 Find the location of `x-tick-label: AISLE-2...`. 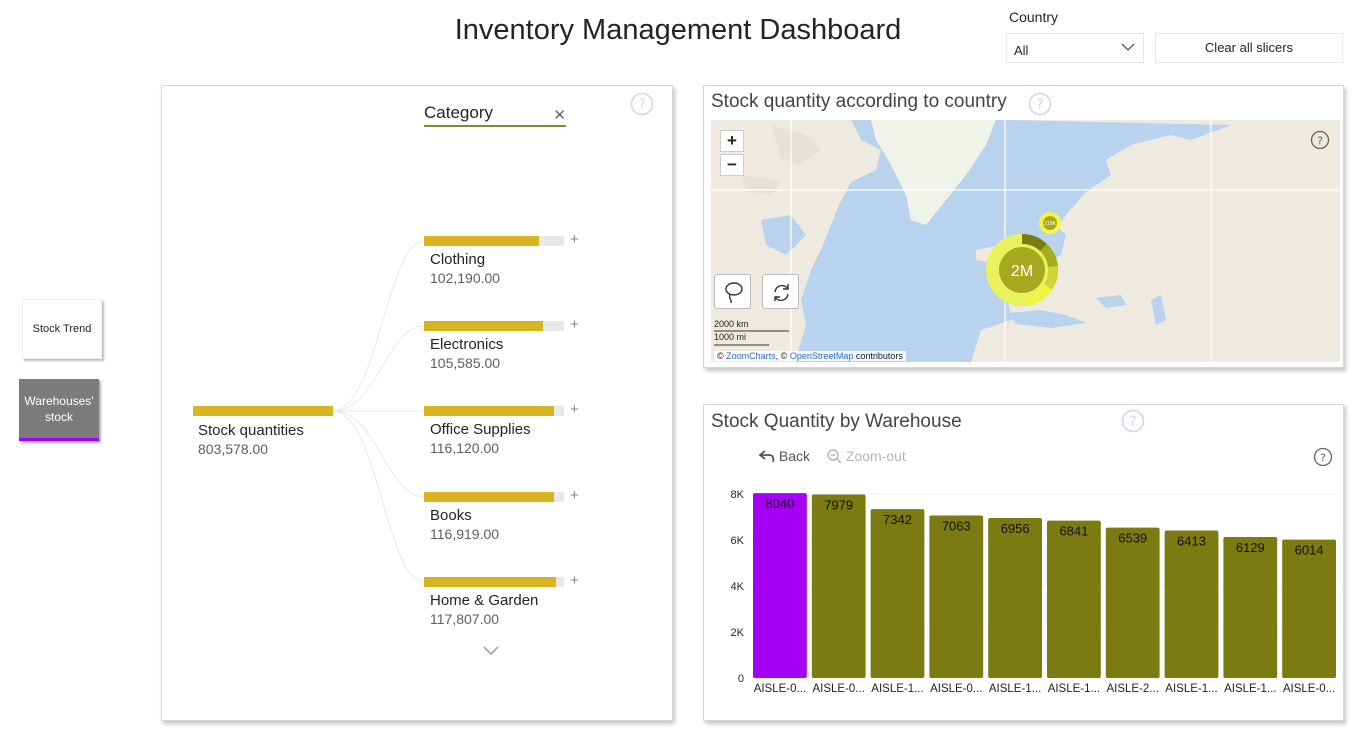

x-tick-label: AISLE-2... is located at coordinates (1132, 689).